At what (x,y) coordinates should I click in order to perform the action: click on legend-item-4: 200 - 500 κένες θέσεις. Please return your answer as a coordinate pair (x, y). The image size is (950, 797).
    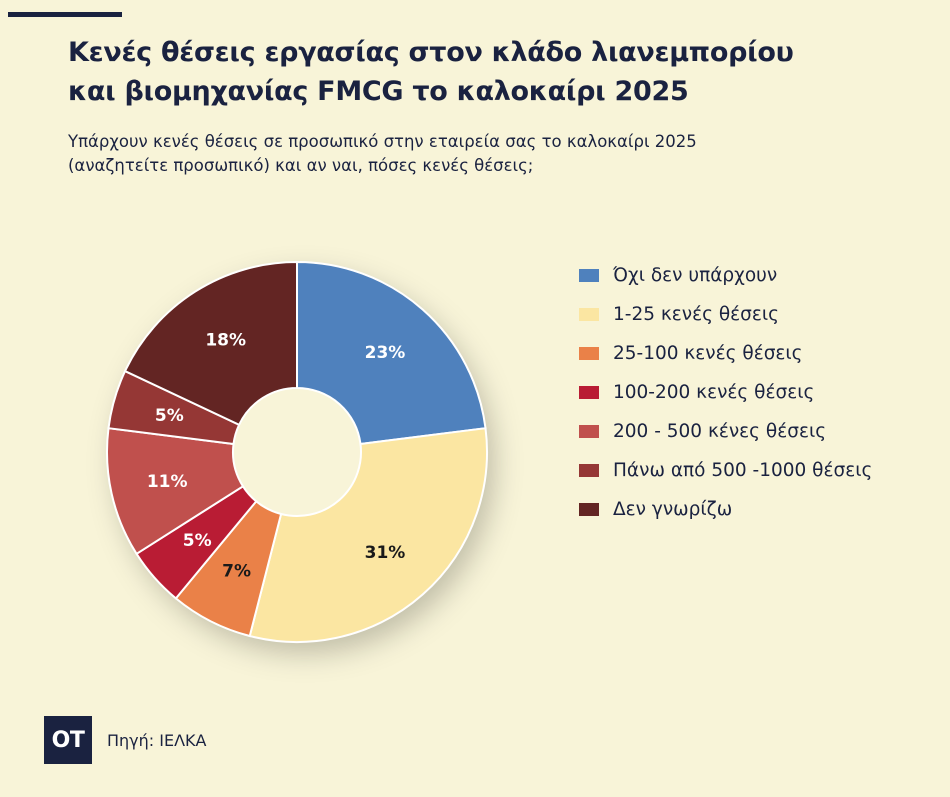
    Looking at the image, I should click on (725, 431).